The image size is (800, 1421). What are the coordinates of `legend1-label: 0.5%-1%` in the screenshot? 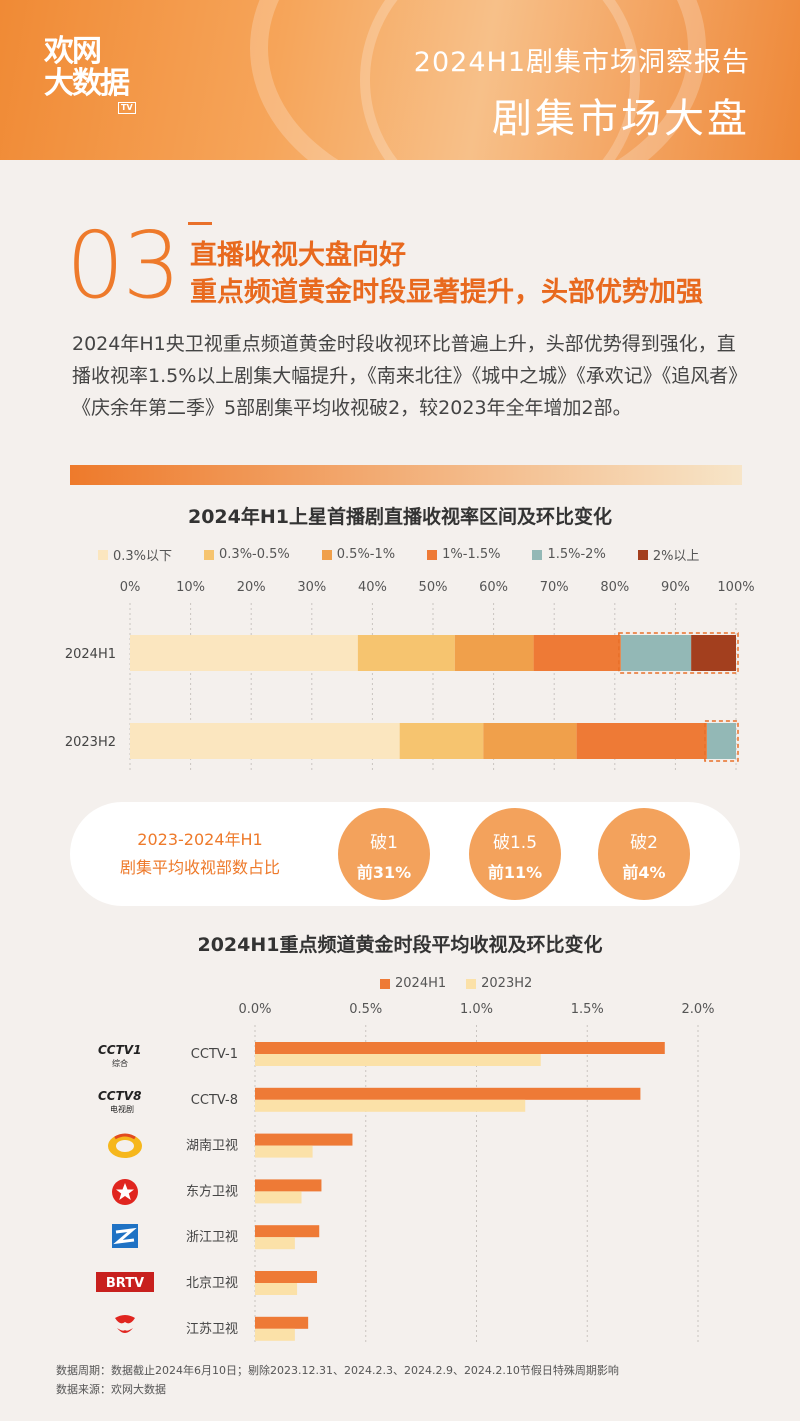 It's located at (366, 554).